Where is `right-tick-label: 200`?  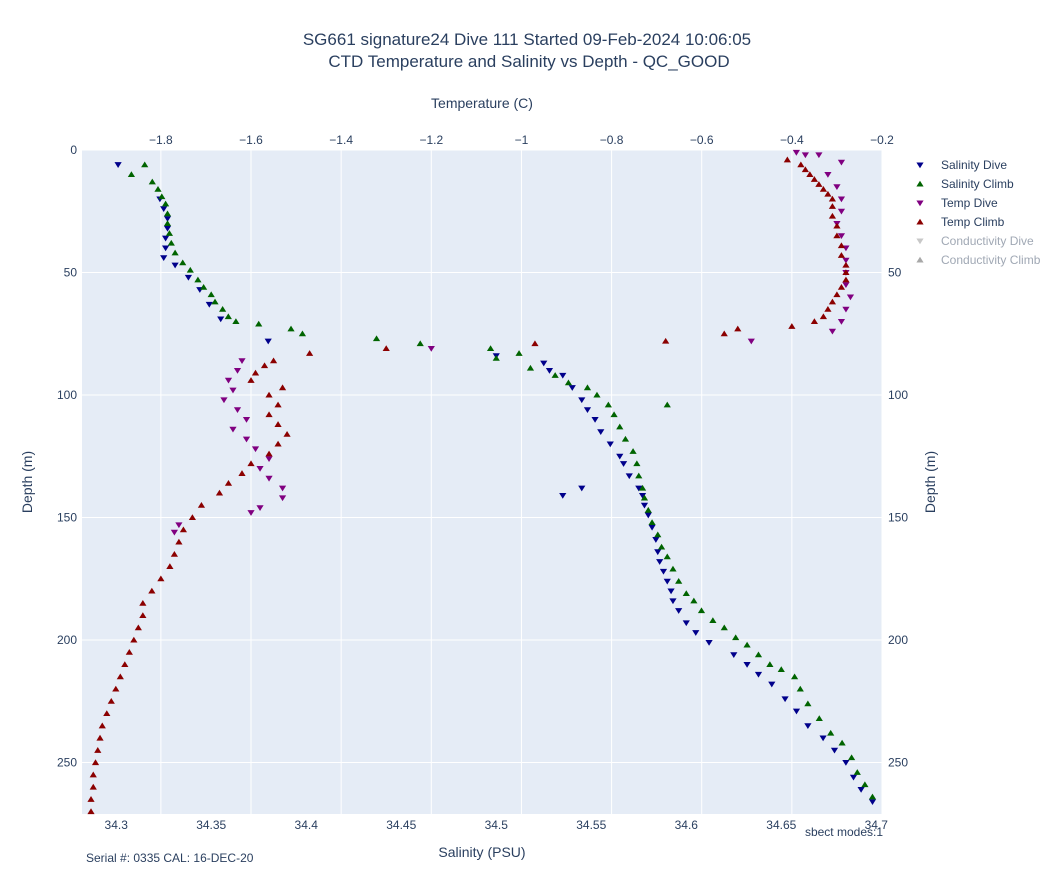
right-tick-label: 200 is located at coordinates (898, 640).